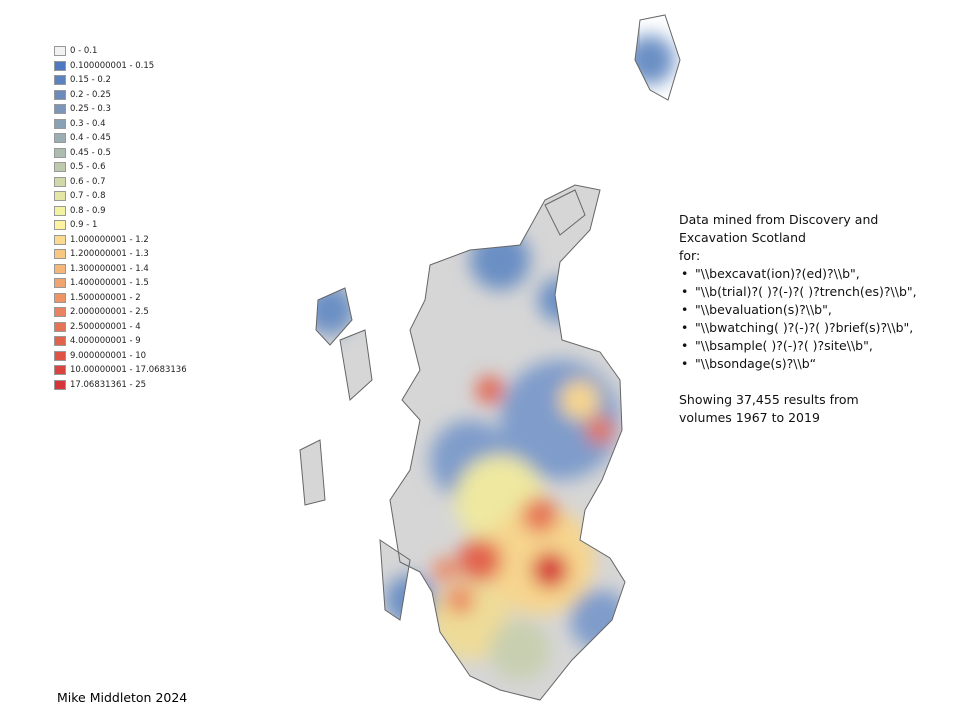 This screenshot has height=720, width=960. Describe the element at coordinates (109, 268) in the screenshot. I see `legend-label: 1.300000001 - 1.4` at that location.